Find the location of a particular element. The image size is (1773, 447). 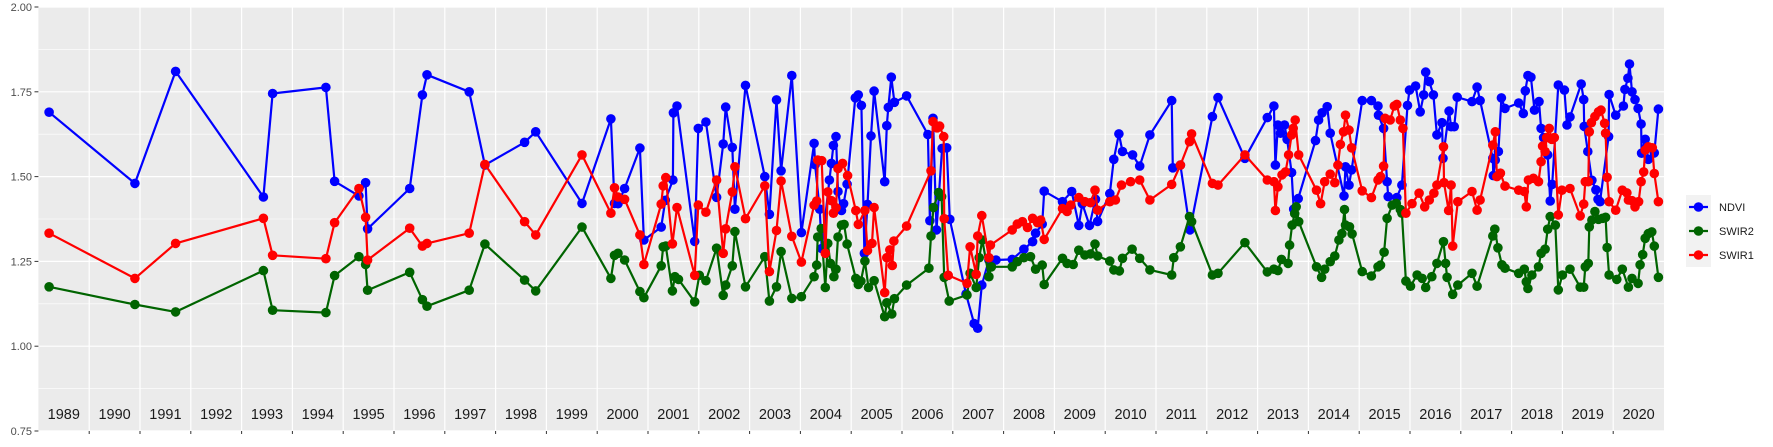

year-label: 1993 is located at coordinates (267, 415).